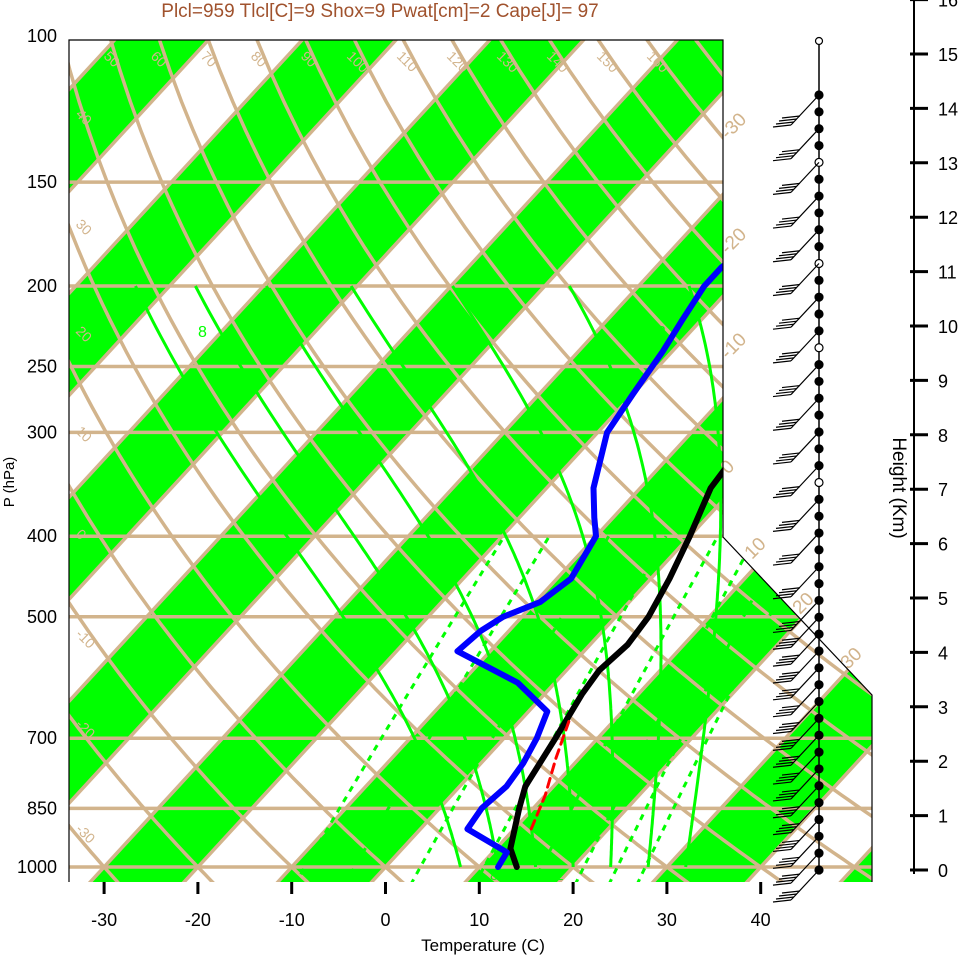  Describe the element at coordinates (943, 817) in the screenshot. I see `height-tick-label: 1` at that location.